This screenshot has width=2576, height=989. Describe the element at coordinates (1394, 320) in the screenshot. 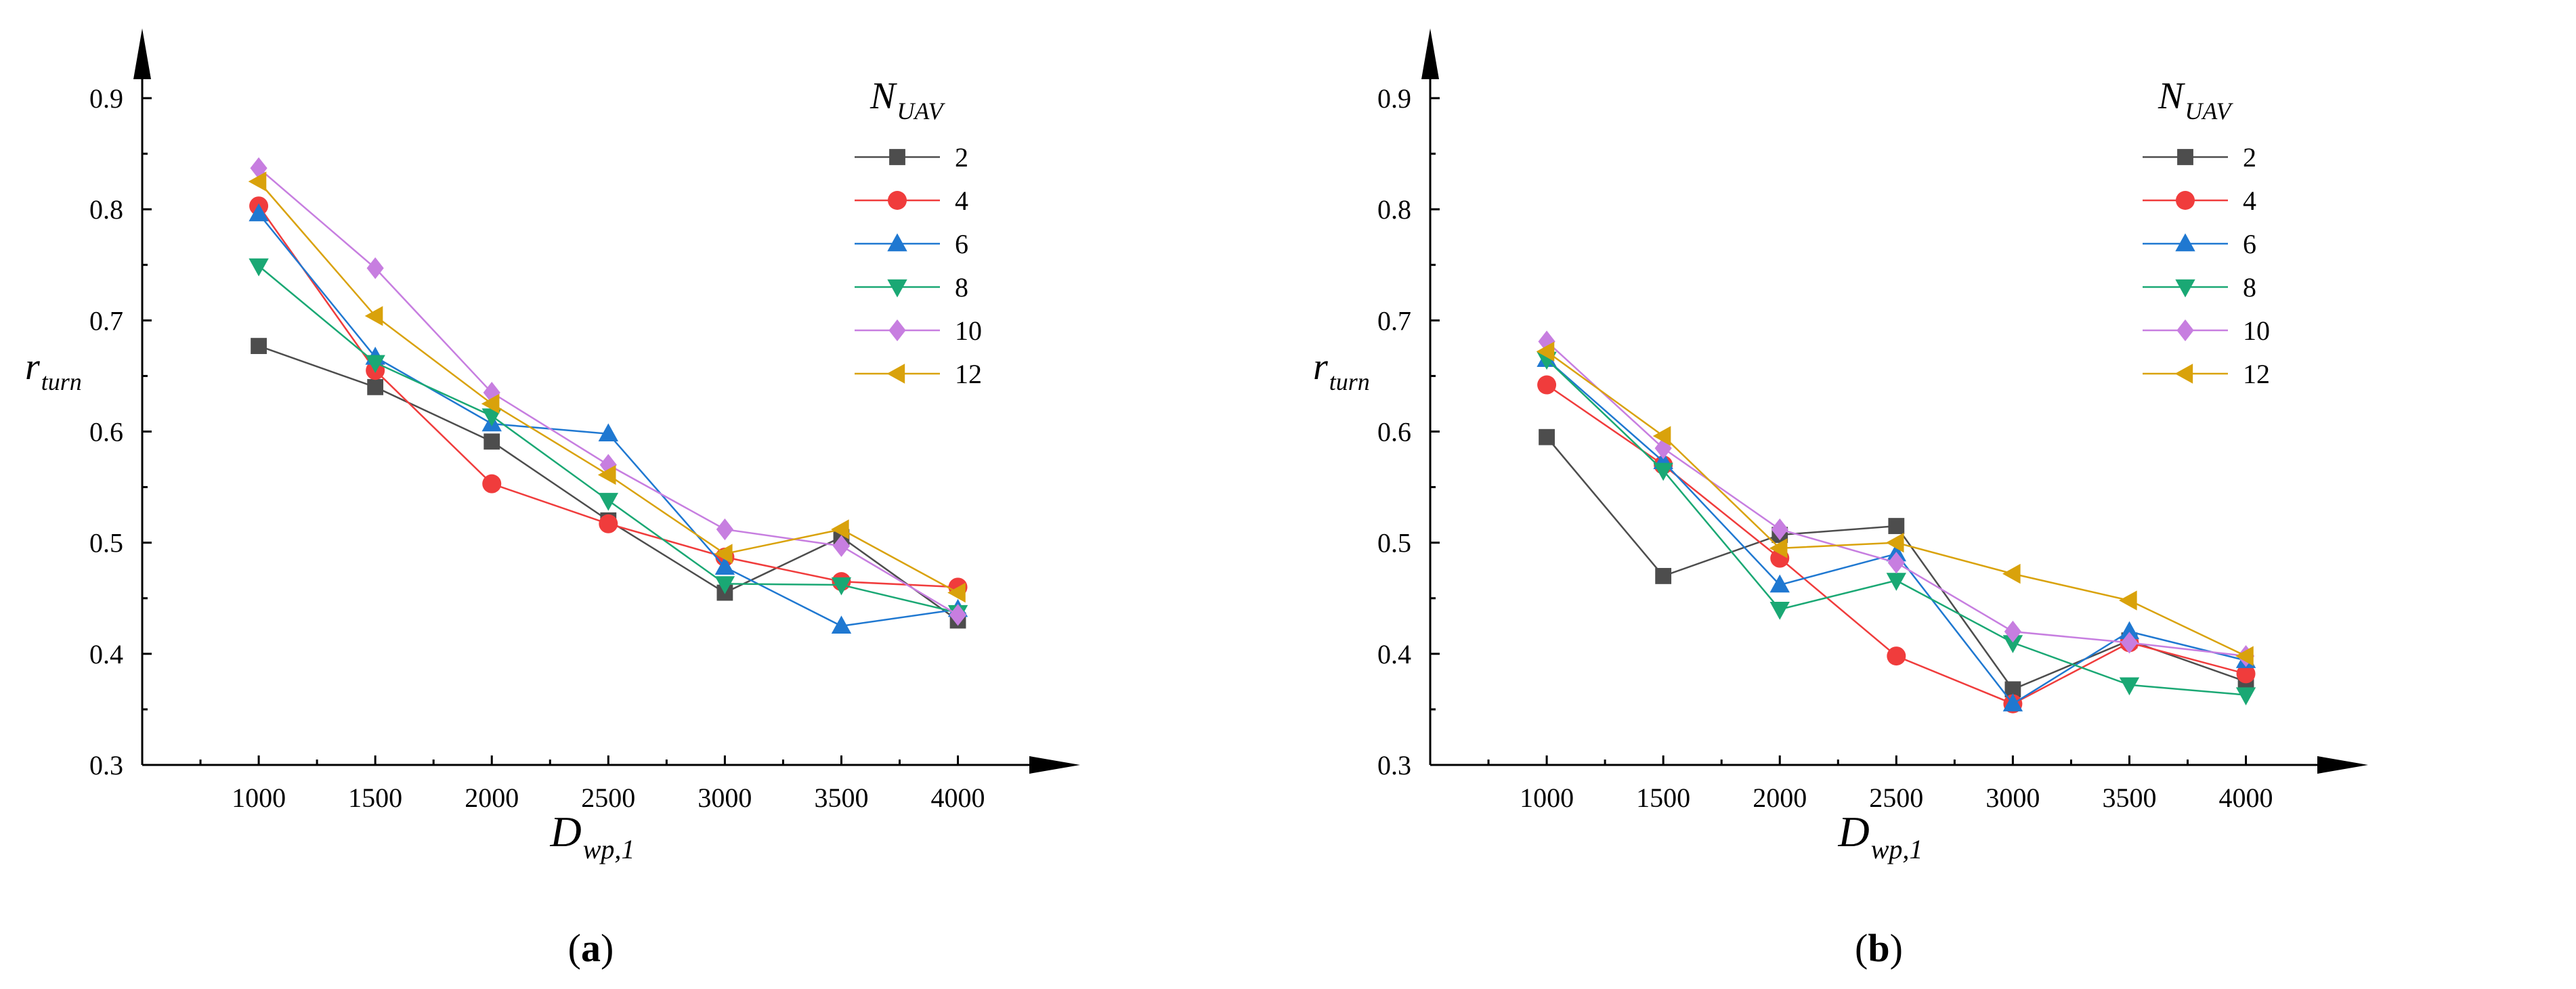

I see `y-tick-label: 0.7` at that location.